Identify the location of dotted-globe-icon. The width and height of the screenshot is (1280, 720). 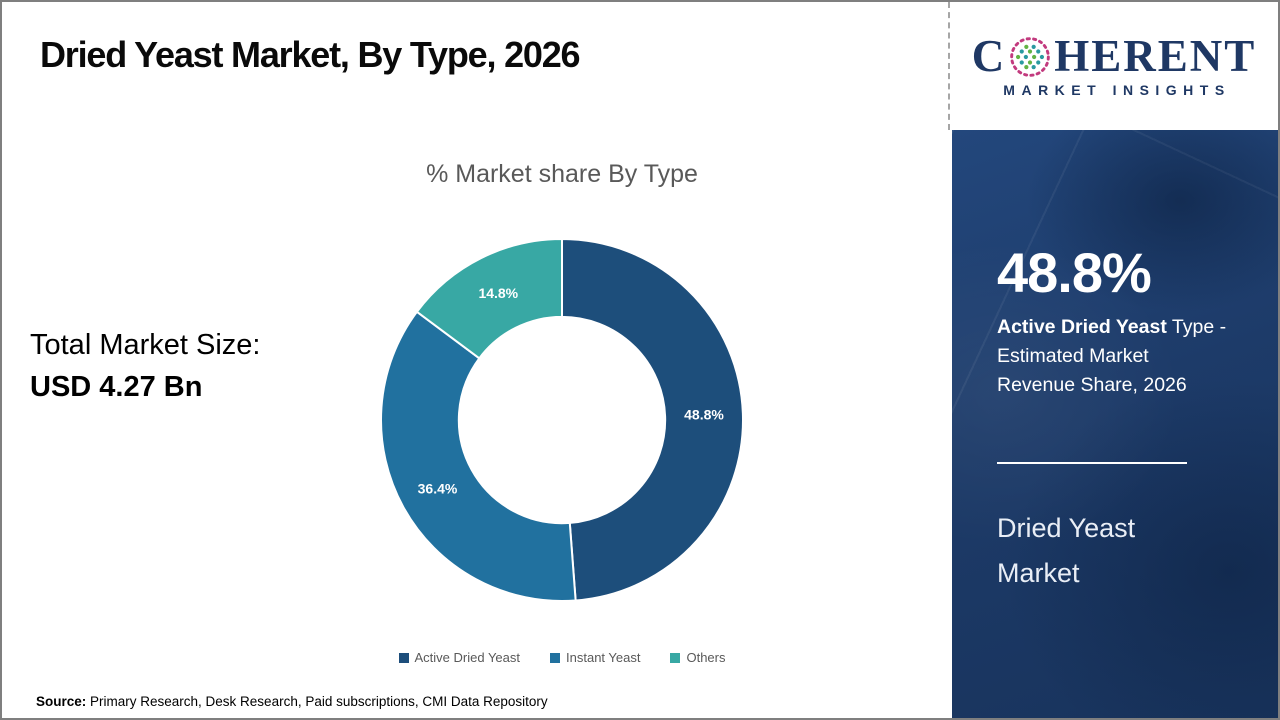
(1030, 56).